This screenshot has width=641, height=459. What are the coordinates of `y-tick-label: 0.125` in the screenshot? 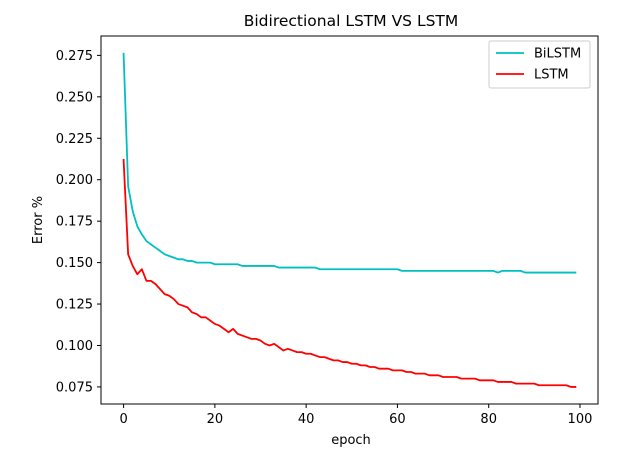 It's located at (74, 305).